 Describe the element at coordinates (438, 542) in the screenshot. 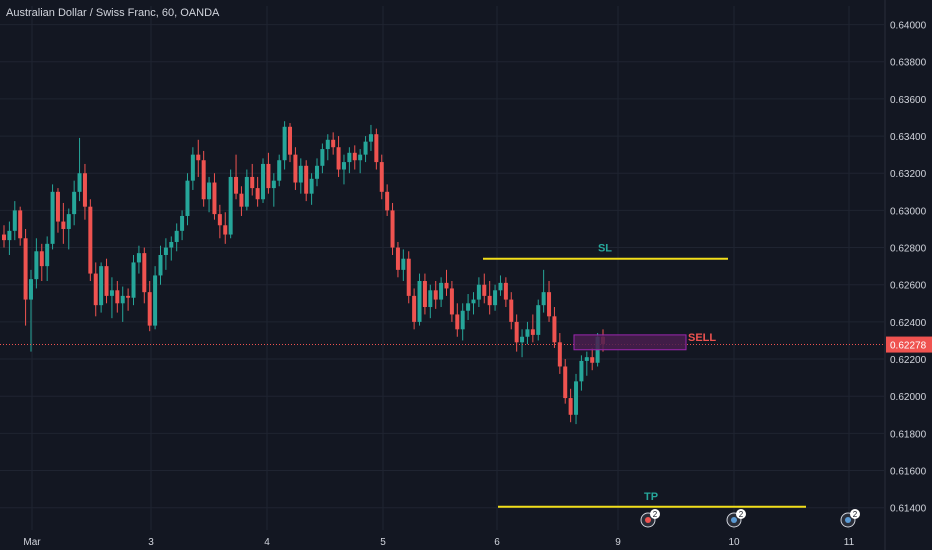

I see `time-axis: Mar 3 4 5 6 9 10 11` at that location.